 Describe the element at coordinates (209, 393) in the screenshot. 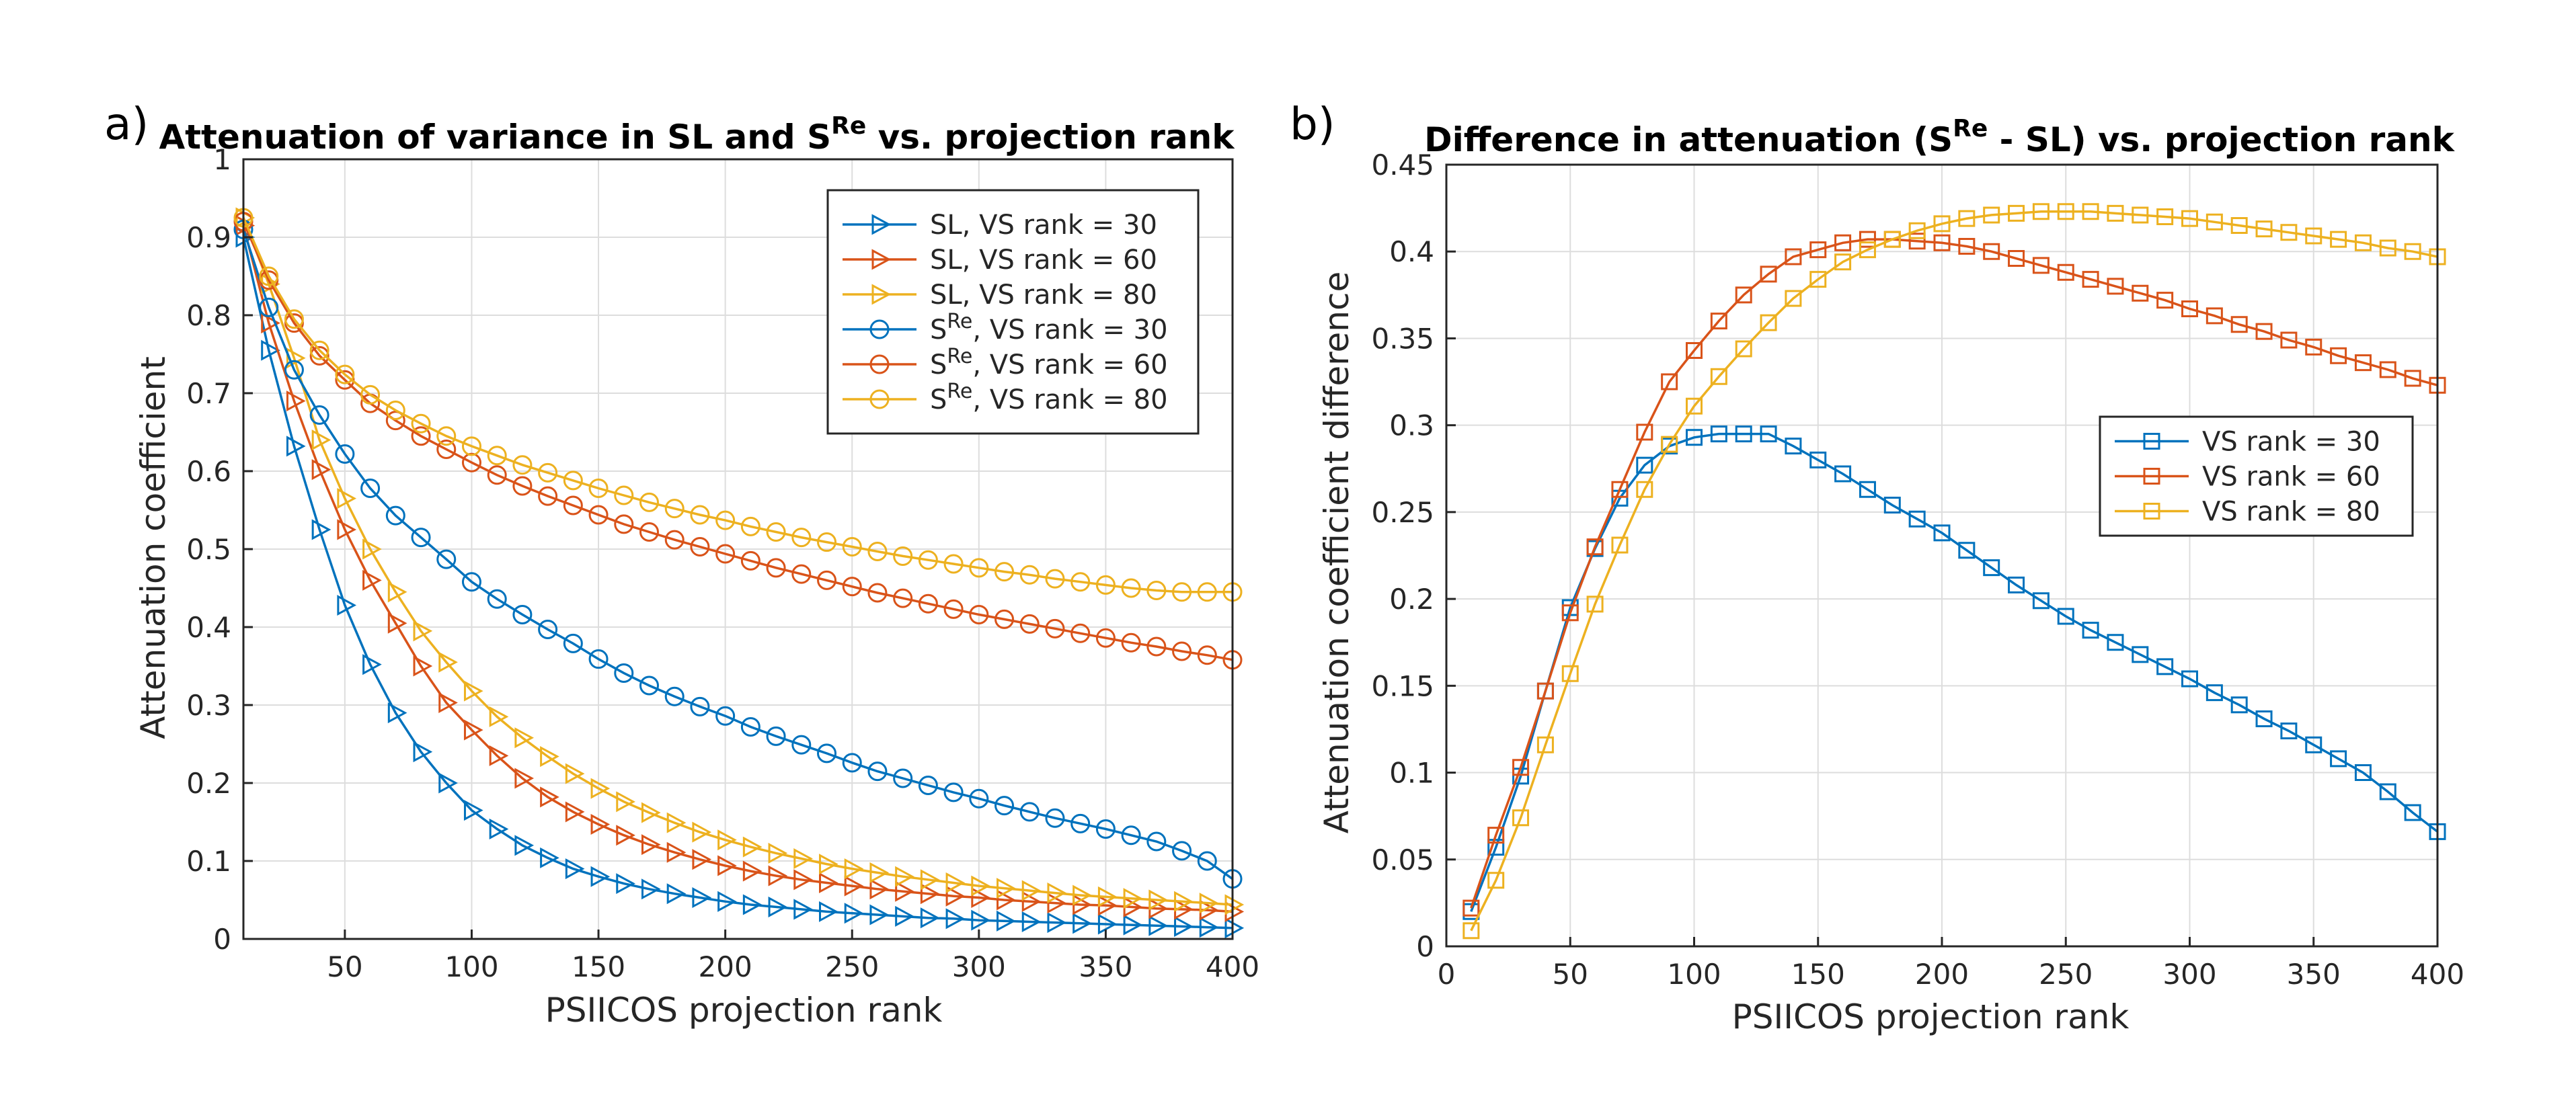

I see `chart-0-ytick-label: 0.7` at that location.